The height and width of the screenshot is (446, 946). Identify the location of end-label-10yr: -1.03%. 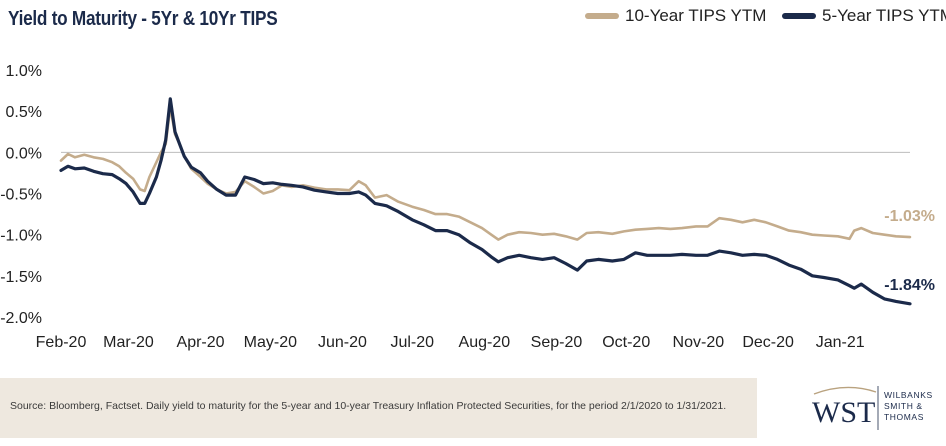
(909, 216).